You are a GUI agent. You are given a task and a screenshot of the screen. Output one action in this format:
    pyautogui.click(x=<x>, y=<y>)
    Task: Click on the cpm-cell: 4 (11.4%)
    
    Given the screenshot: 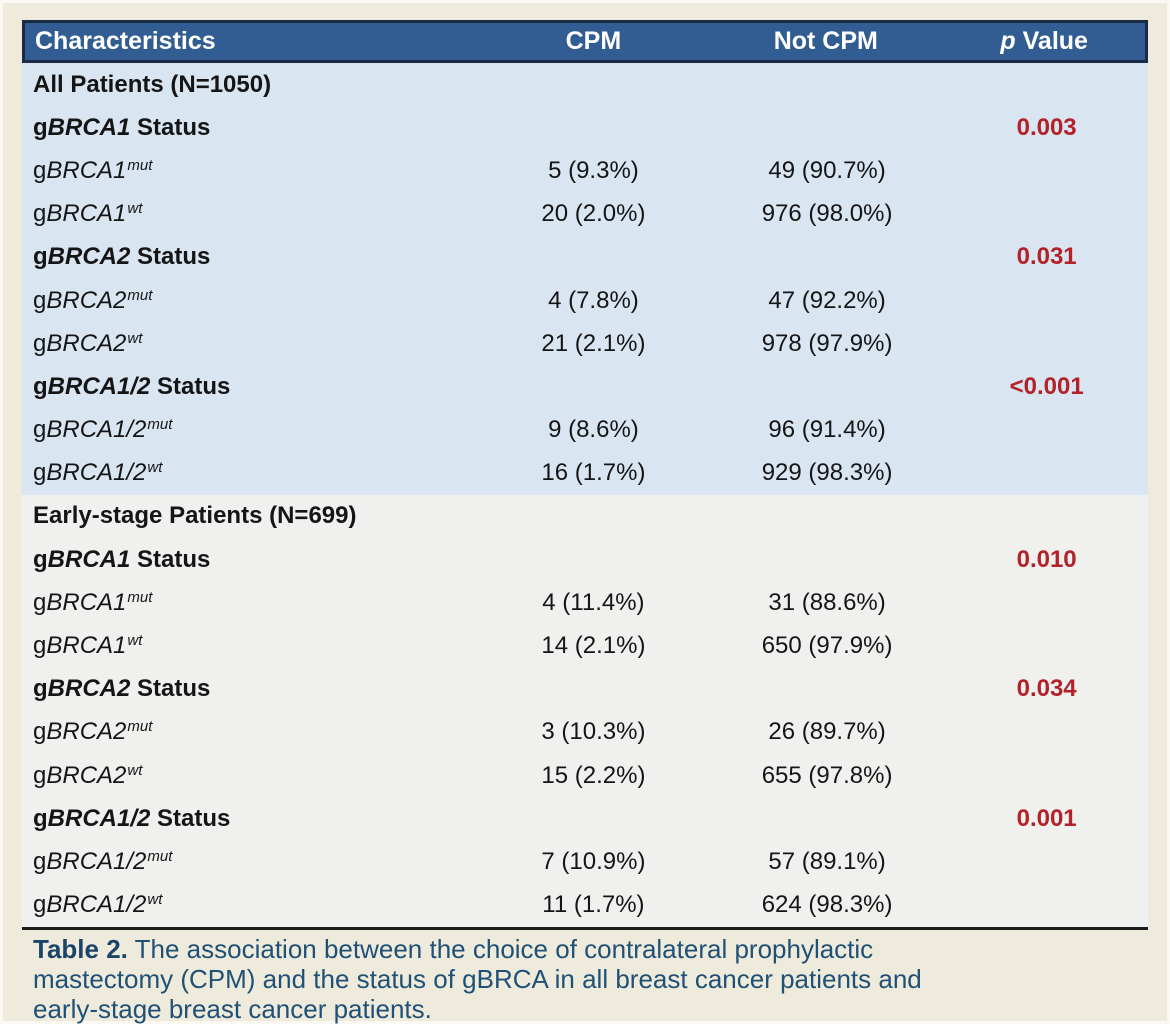 What is the action you would take?
    pyautogui.click(x=593, y=602)
    